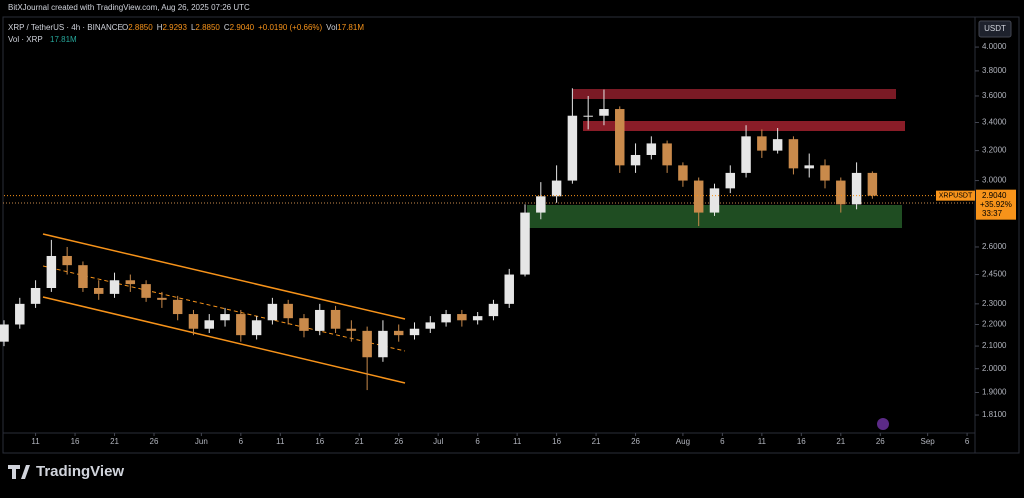  I want to click on price-tag, so click(996, 204).